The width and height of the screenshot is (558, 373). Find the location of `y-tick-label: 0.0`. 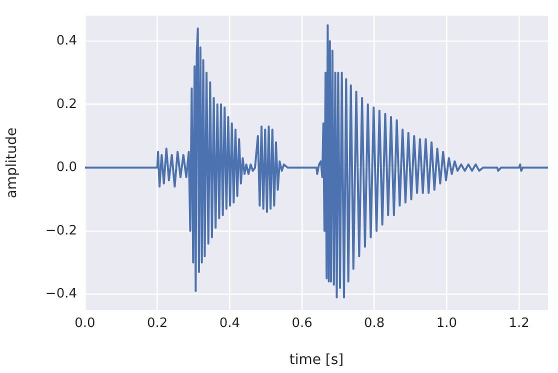

y-tick-label: 0.0 is located at coordinates (66, 168).